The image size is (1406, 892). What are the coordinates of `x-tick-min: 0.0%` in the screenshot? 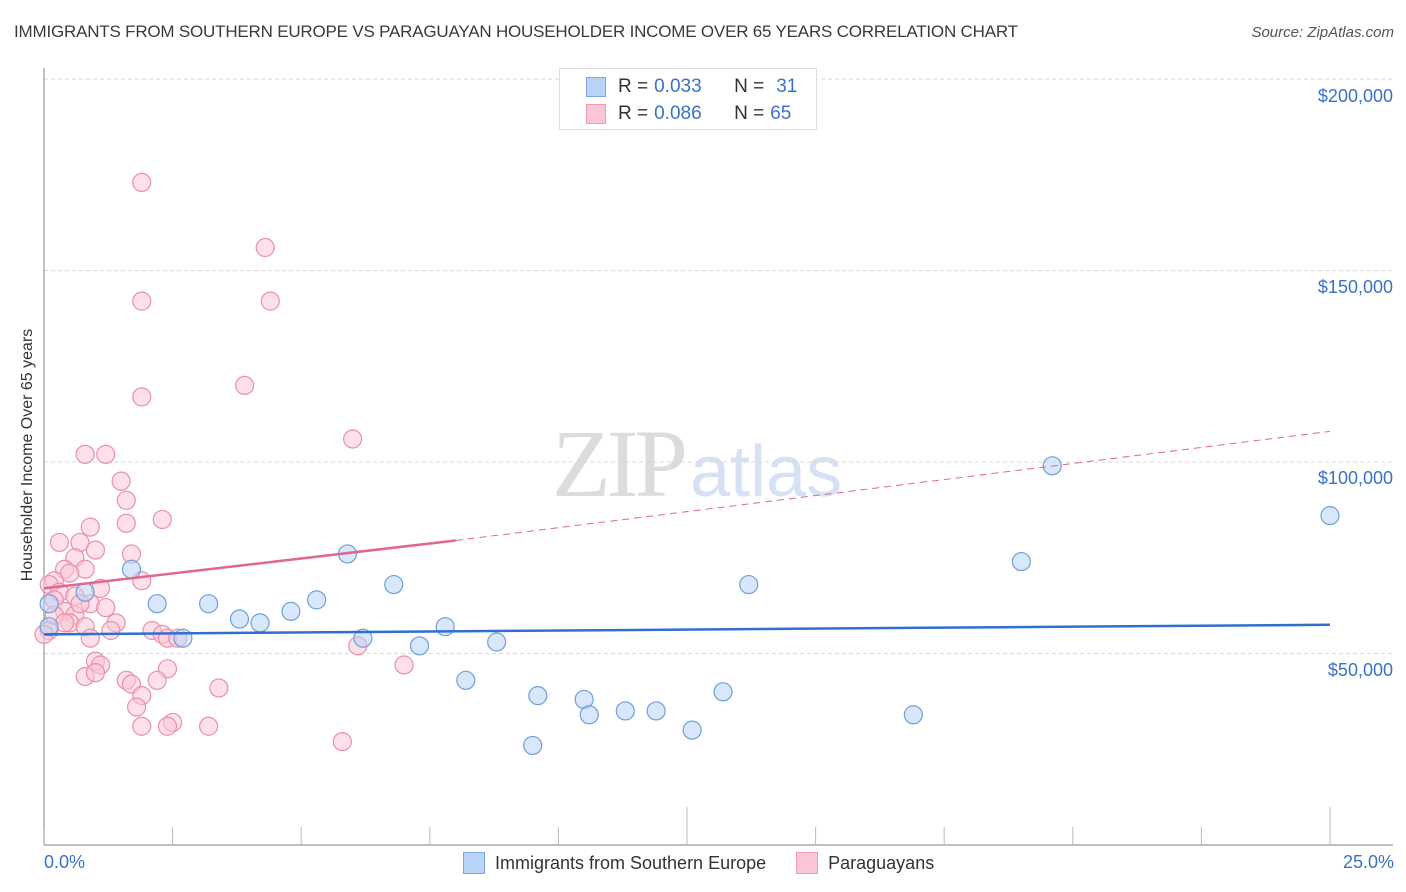 It's located at (65, 862).